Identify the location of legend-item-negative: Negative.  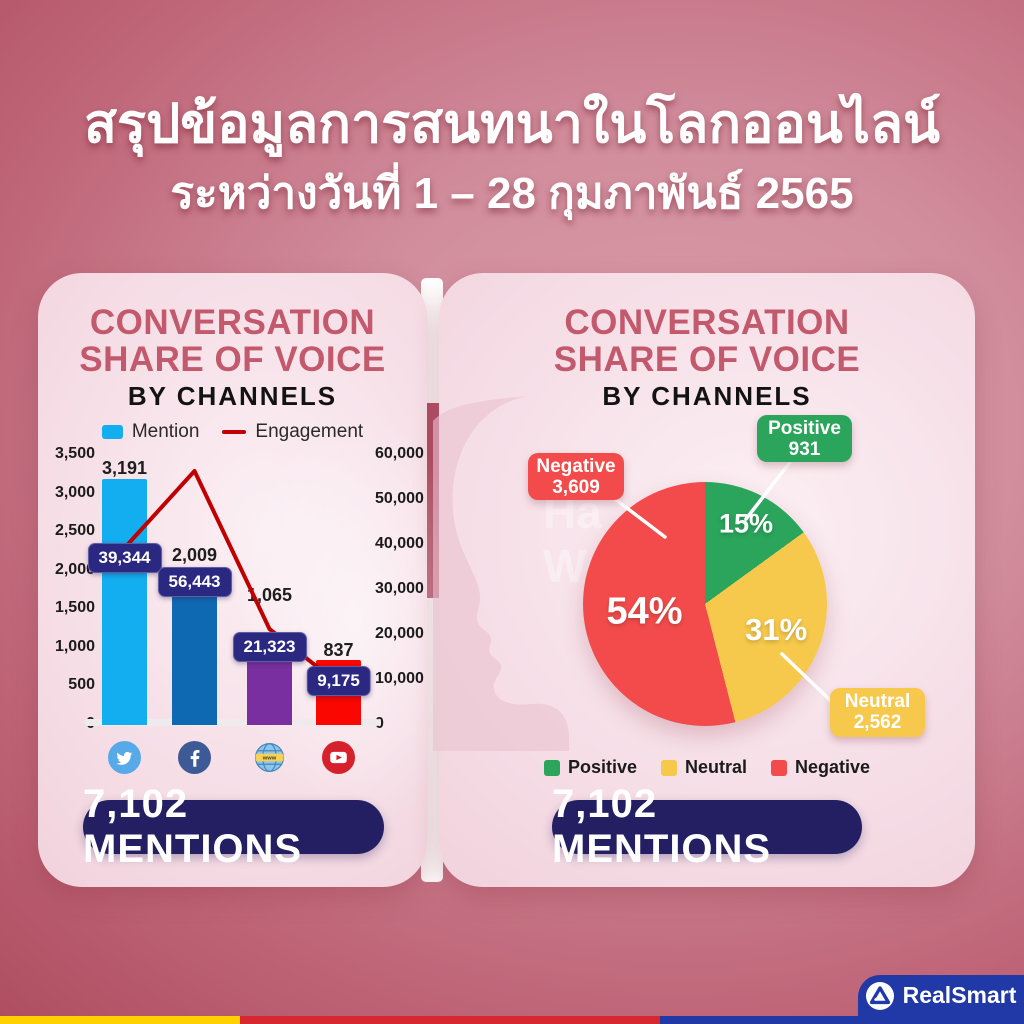
(820, 767).